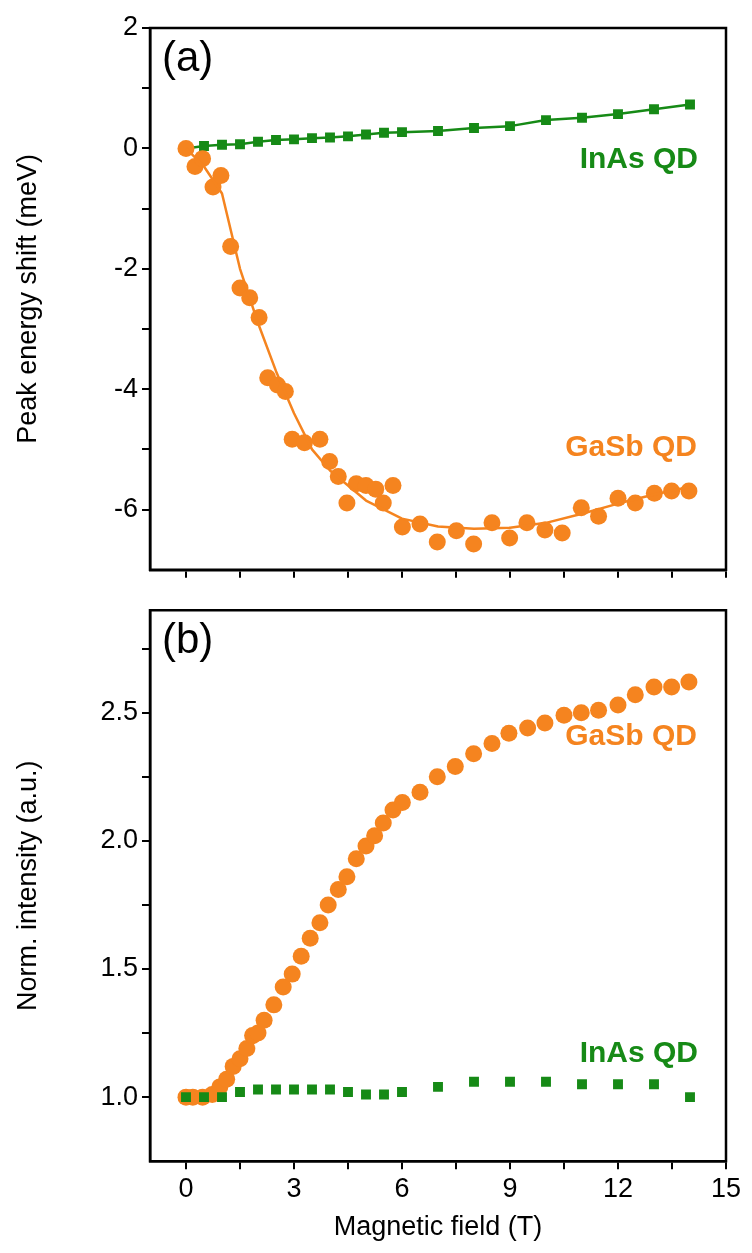 The height and width of the screenshot is (1253, 752). I want to click on x-tick-label: 6, so click(402, 1187).